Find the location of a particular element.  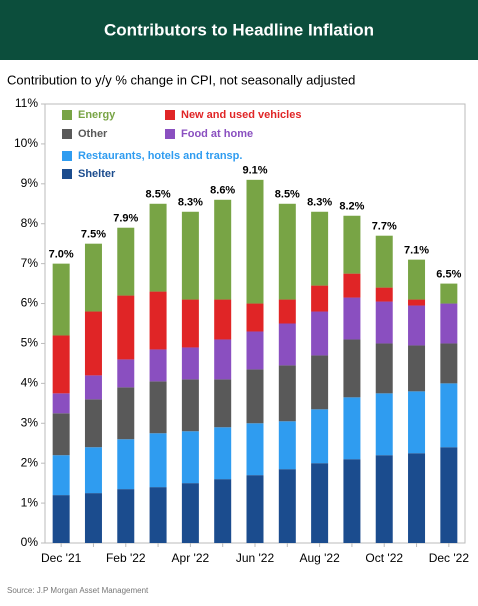

y-tick-label: 1% is located at coordinates (30, 502).